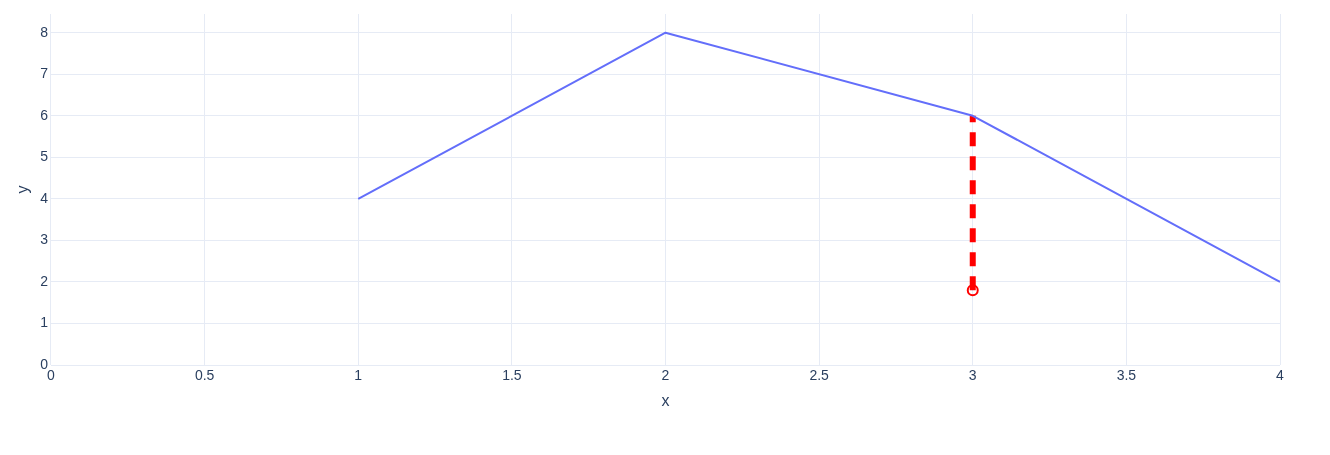  I want to click on x-tick-label: 3.5, so click(1126, 375).